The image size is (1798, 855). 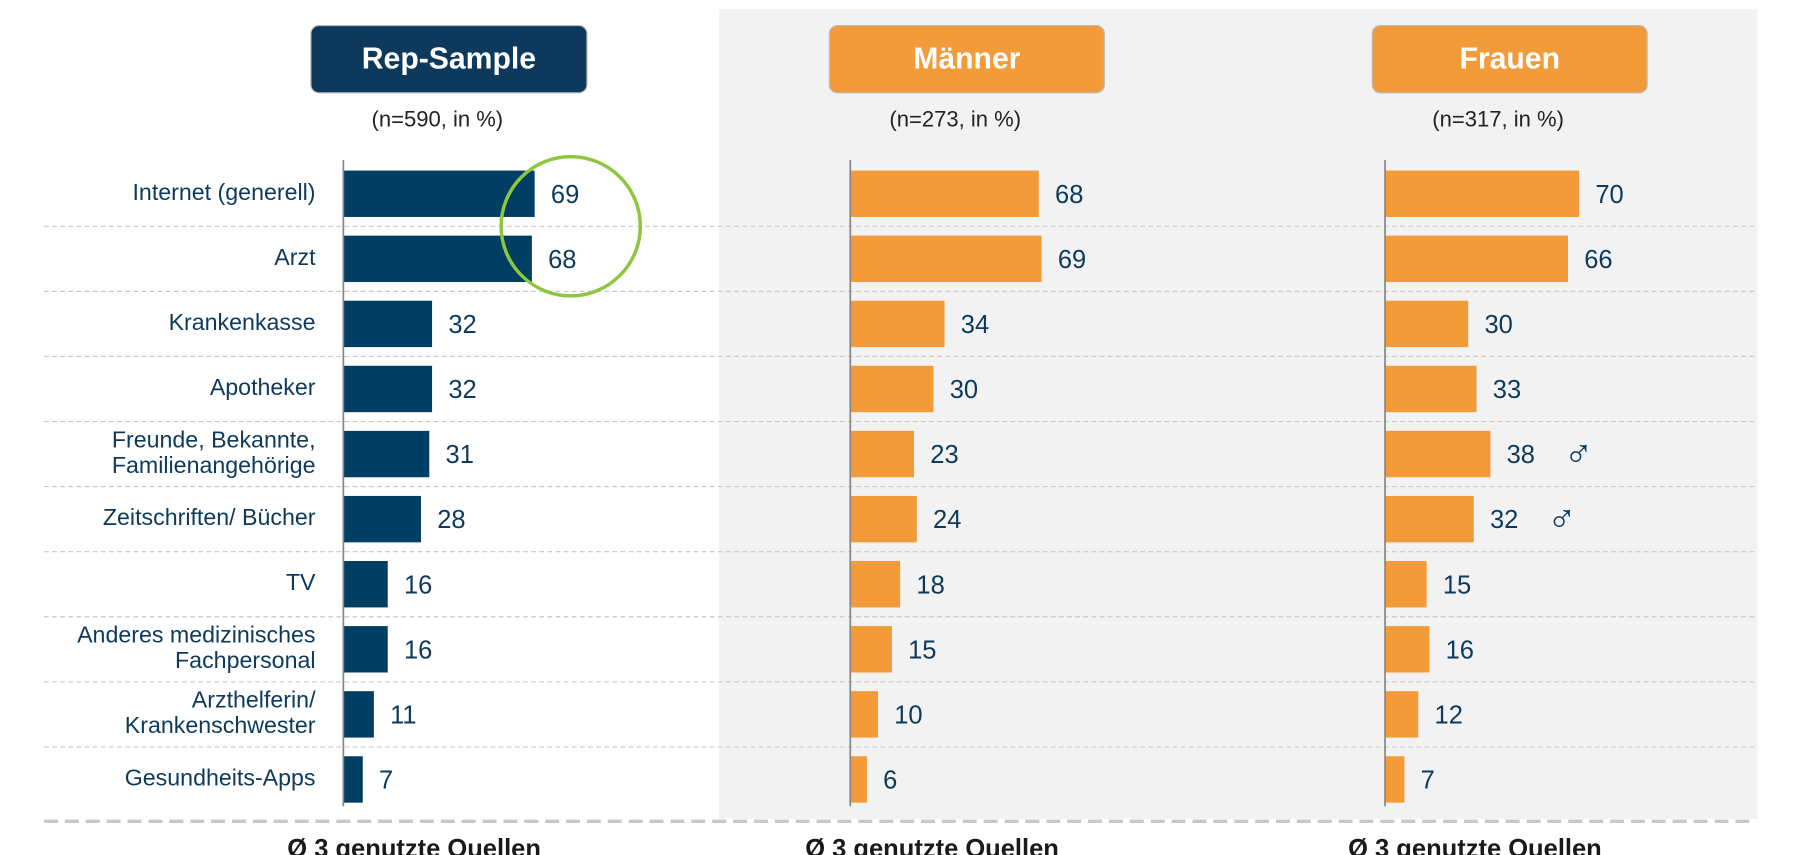 What do you see at coordinates (437, 119) in the screenshot?
I see `subtitle: (n=590, in %)` at bounding box center [437, 119].